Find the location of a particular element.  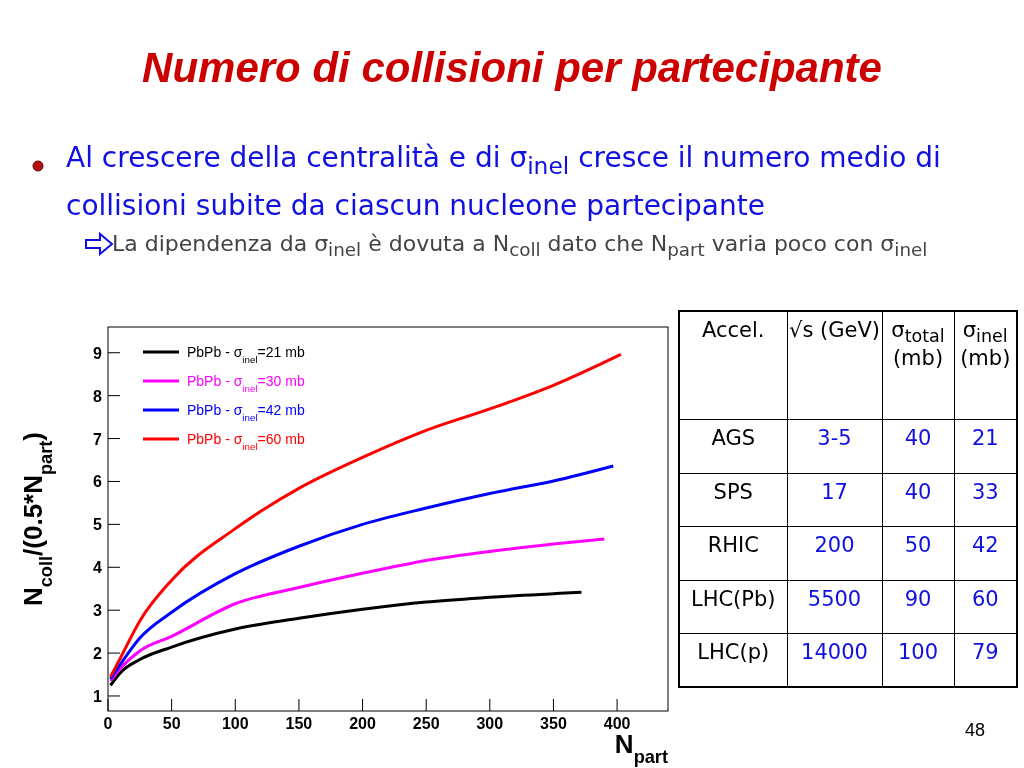

text: La dipendenza da σ$_{inel}$ è dovuta a N$_{coll}$ dato che N$_{part}$ varia poco con σ$_{inel}$ is located at coordinates (520, 246).